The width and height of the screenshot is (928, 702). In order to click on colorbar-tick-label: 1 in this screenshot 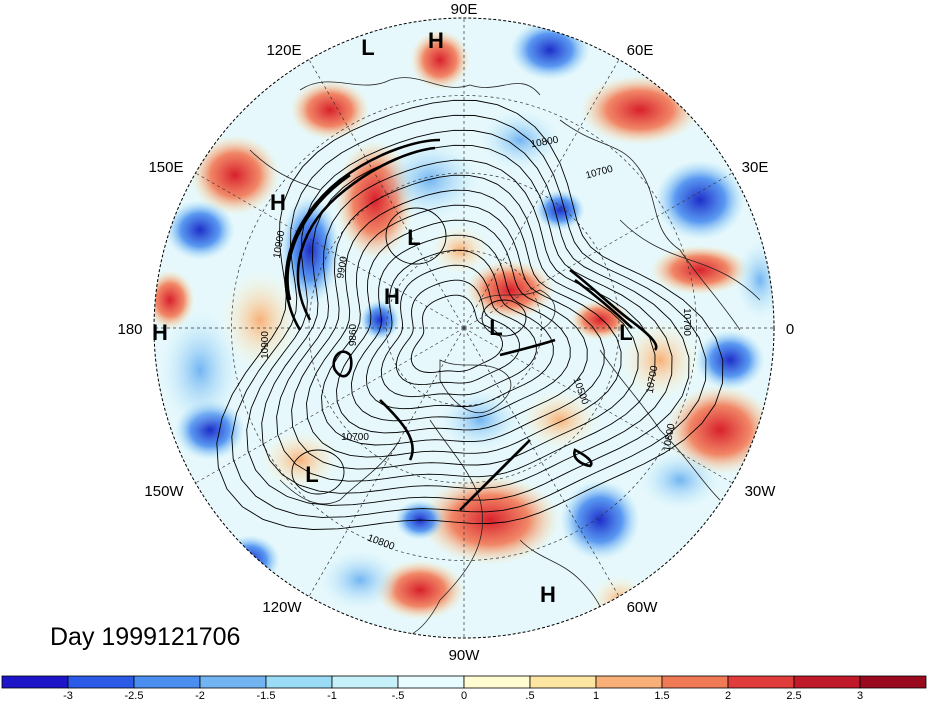, I will do `click(596, 696)`.